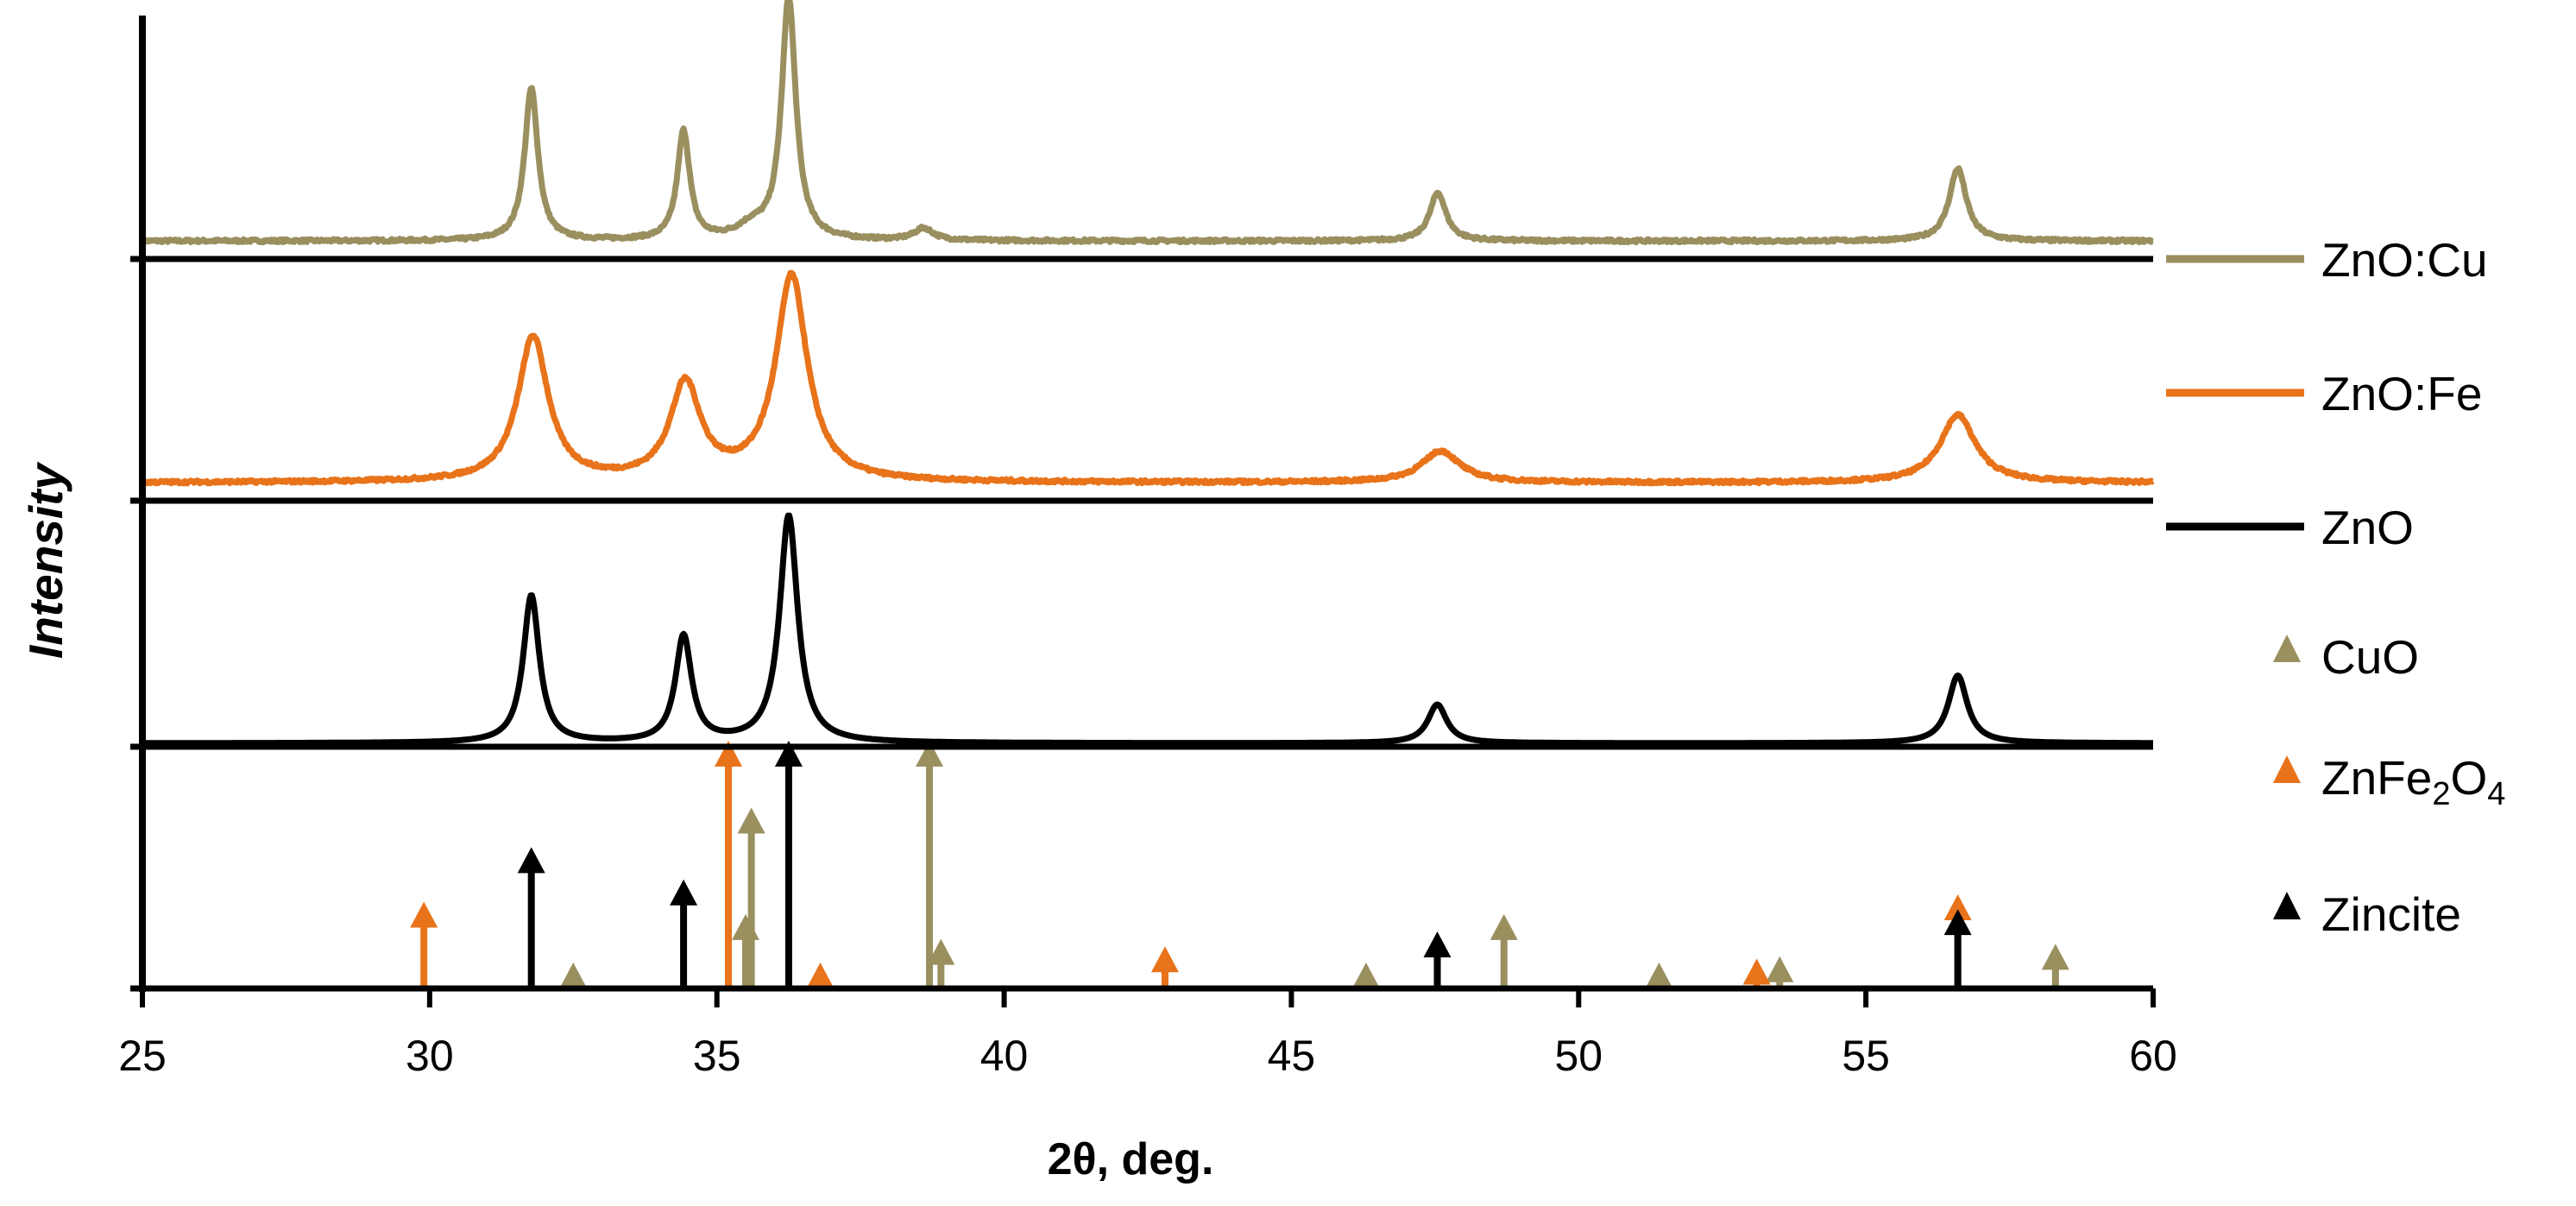 Image resolution: width=2576 pixels, height=1206 pixels. What do you see at coordinates (2336, 587) in the screenshot?
I see `legend: ZnO:Cu ZnO:Fe ZnO CuO ZnFe2O4 Zincite` at bounding box center [2336, 587].